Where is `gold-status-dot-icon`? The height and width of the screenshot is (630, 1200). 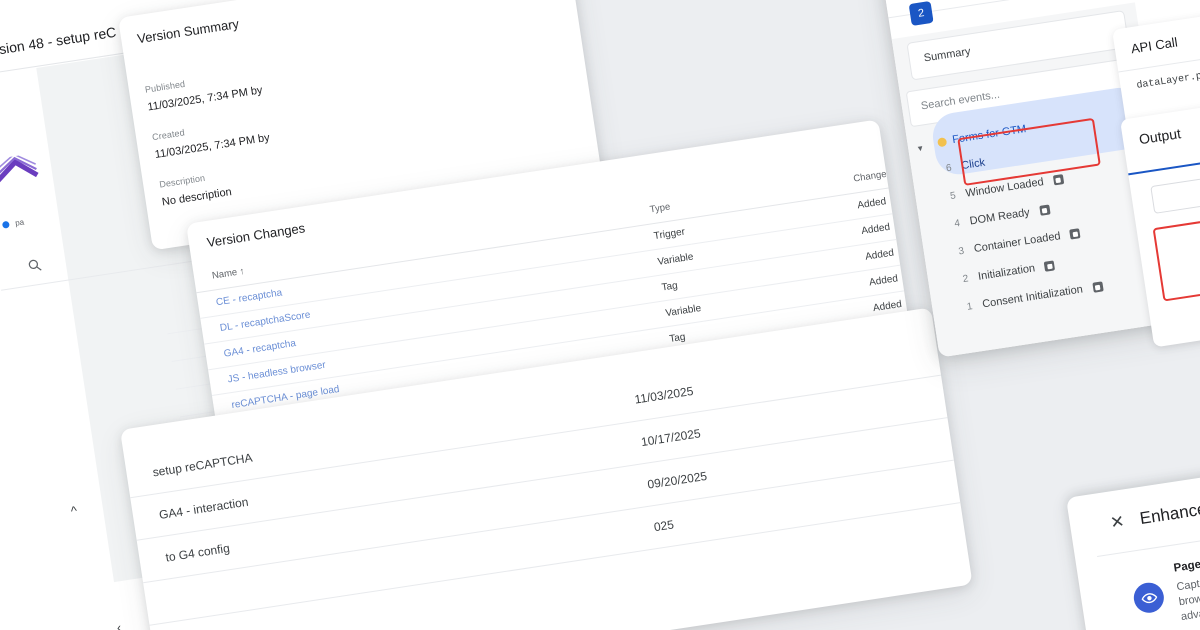 gold-status-dot-icon is located at coordinates (942, 141).